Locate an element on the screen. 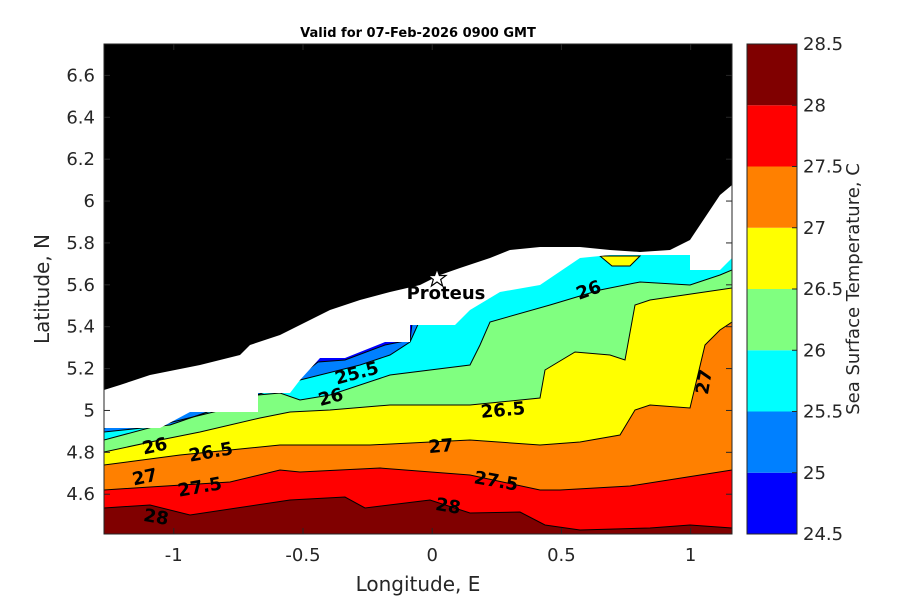 Image resolution: width=900 pixels, height=600 pixels. y-tick-label: 5.2 is located at coordinates (80, 369).